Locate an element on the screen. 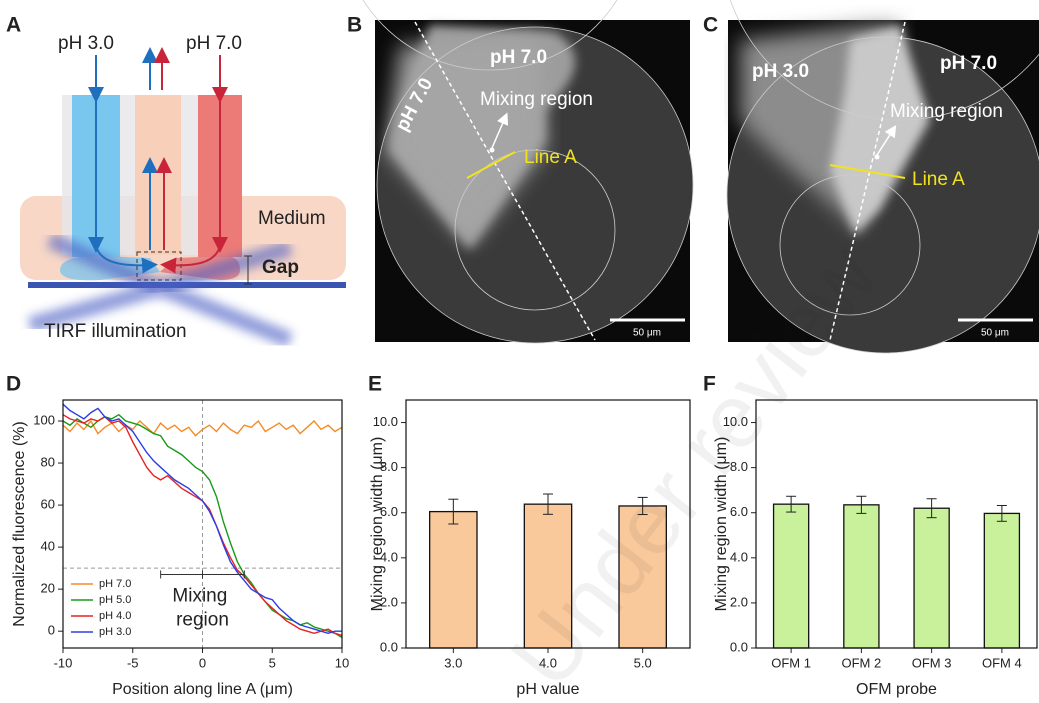  panel-label: A is located at coordinates (13, 25).